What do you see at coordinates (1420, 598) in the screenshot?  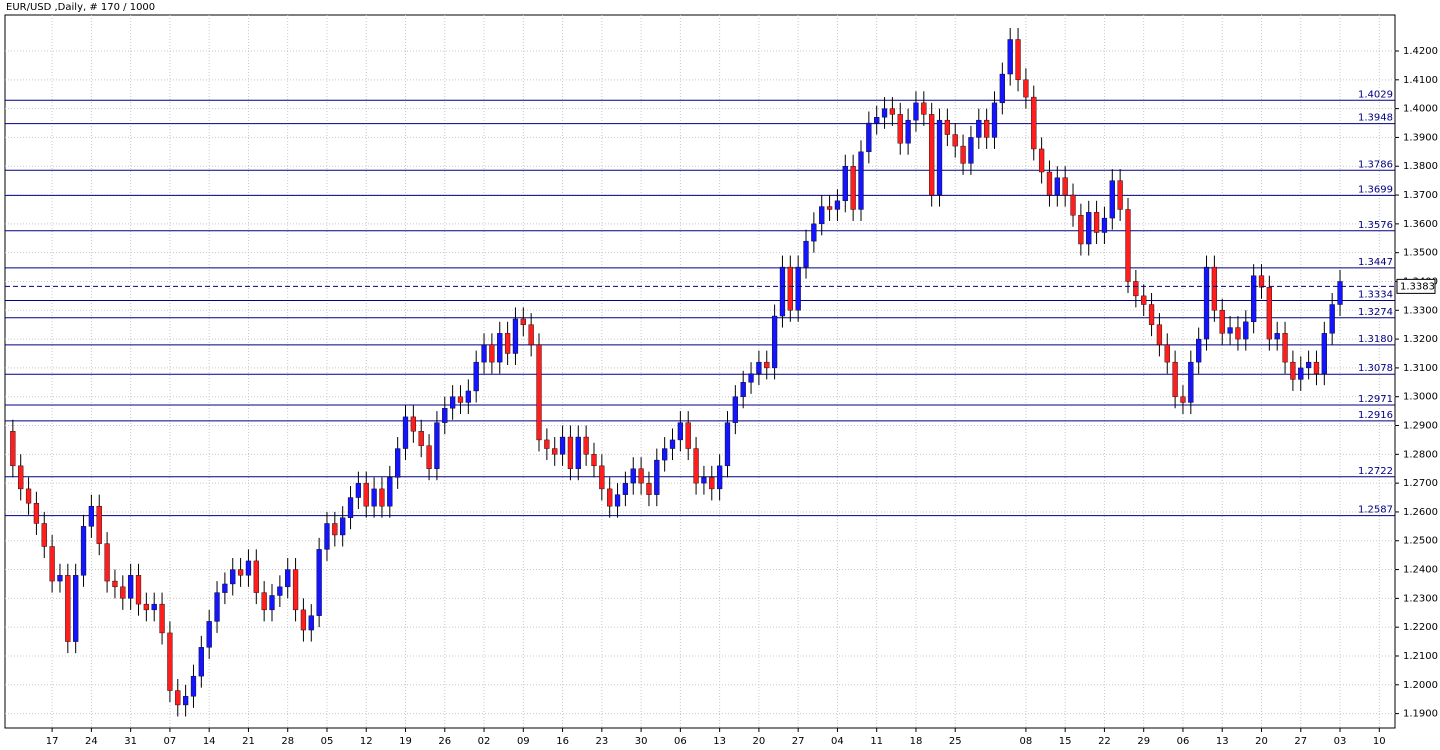 I see `y-tick-label: 1.2300` at bounding box center [1420, 598].